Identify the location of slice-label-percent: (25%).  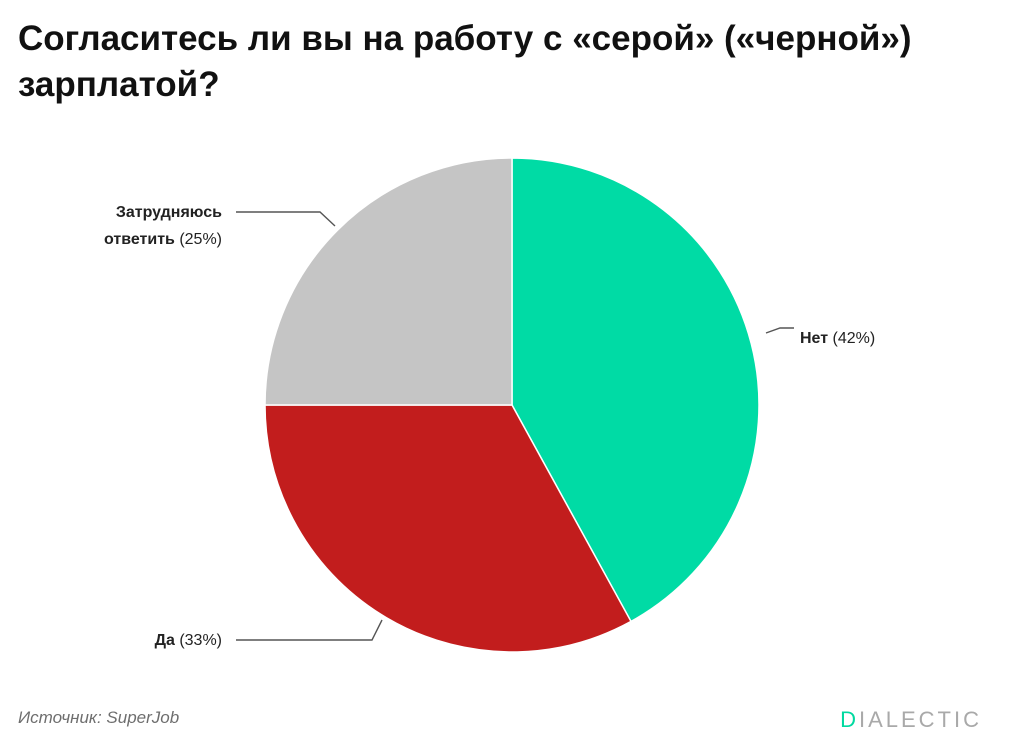
(198, 239).